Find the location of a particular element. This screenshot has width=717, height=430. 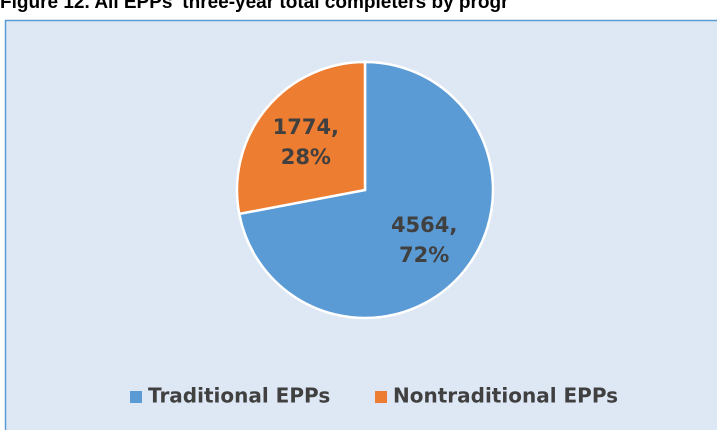

pie-slice is located at coordinates (301, 138).